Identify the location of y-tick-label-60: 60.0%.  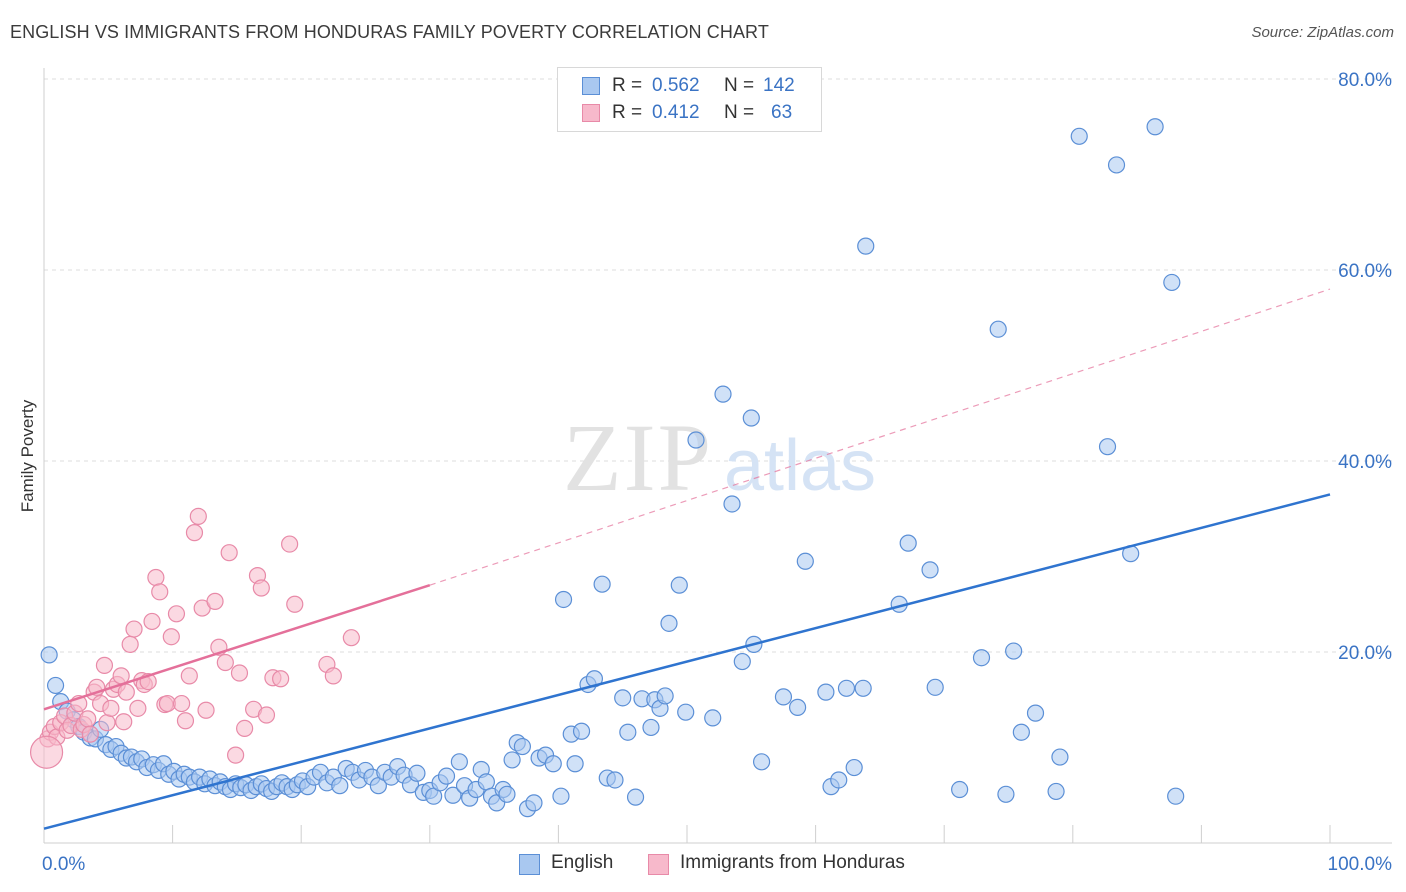
(1365, 271).